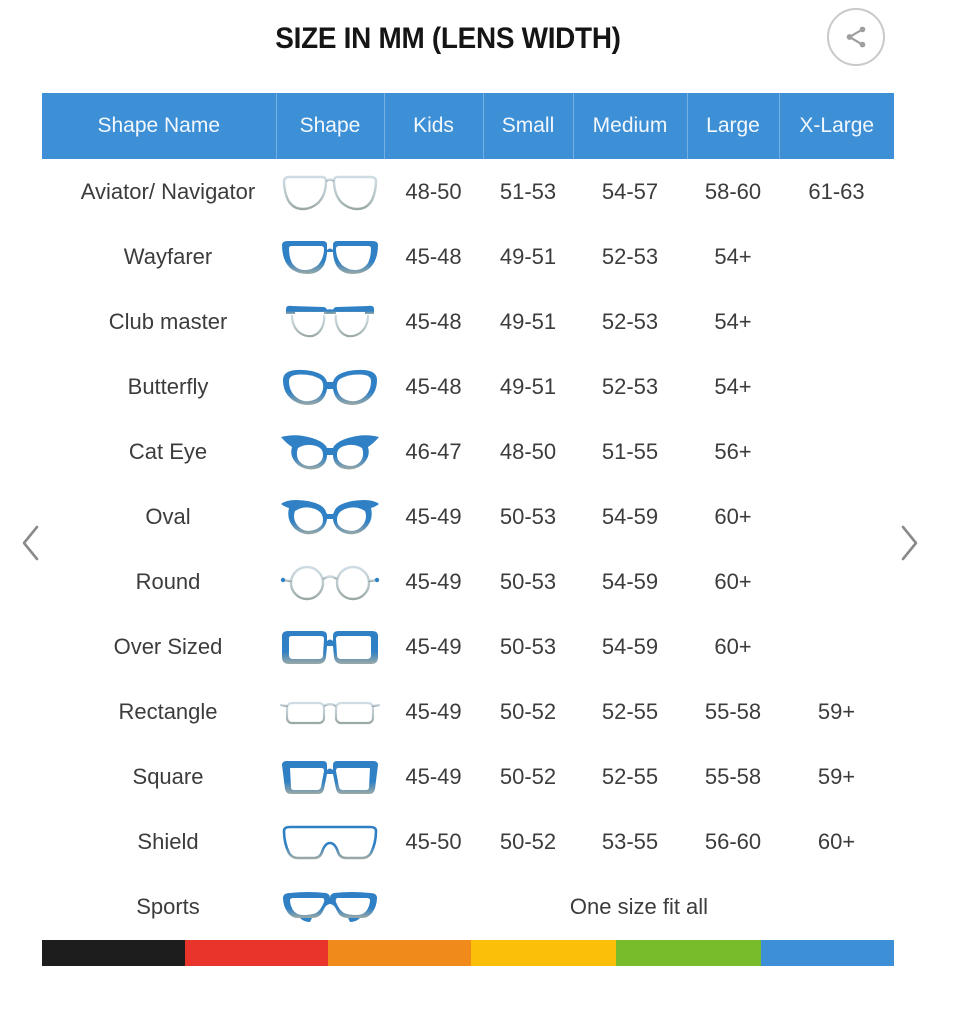 The height and width of the screenshot is (1024, 957). What do you see at coordinates (630, 451) in the screenshot?
I see `medium-size-cell: 51-55` at bounding box center [630, 451].